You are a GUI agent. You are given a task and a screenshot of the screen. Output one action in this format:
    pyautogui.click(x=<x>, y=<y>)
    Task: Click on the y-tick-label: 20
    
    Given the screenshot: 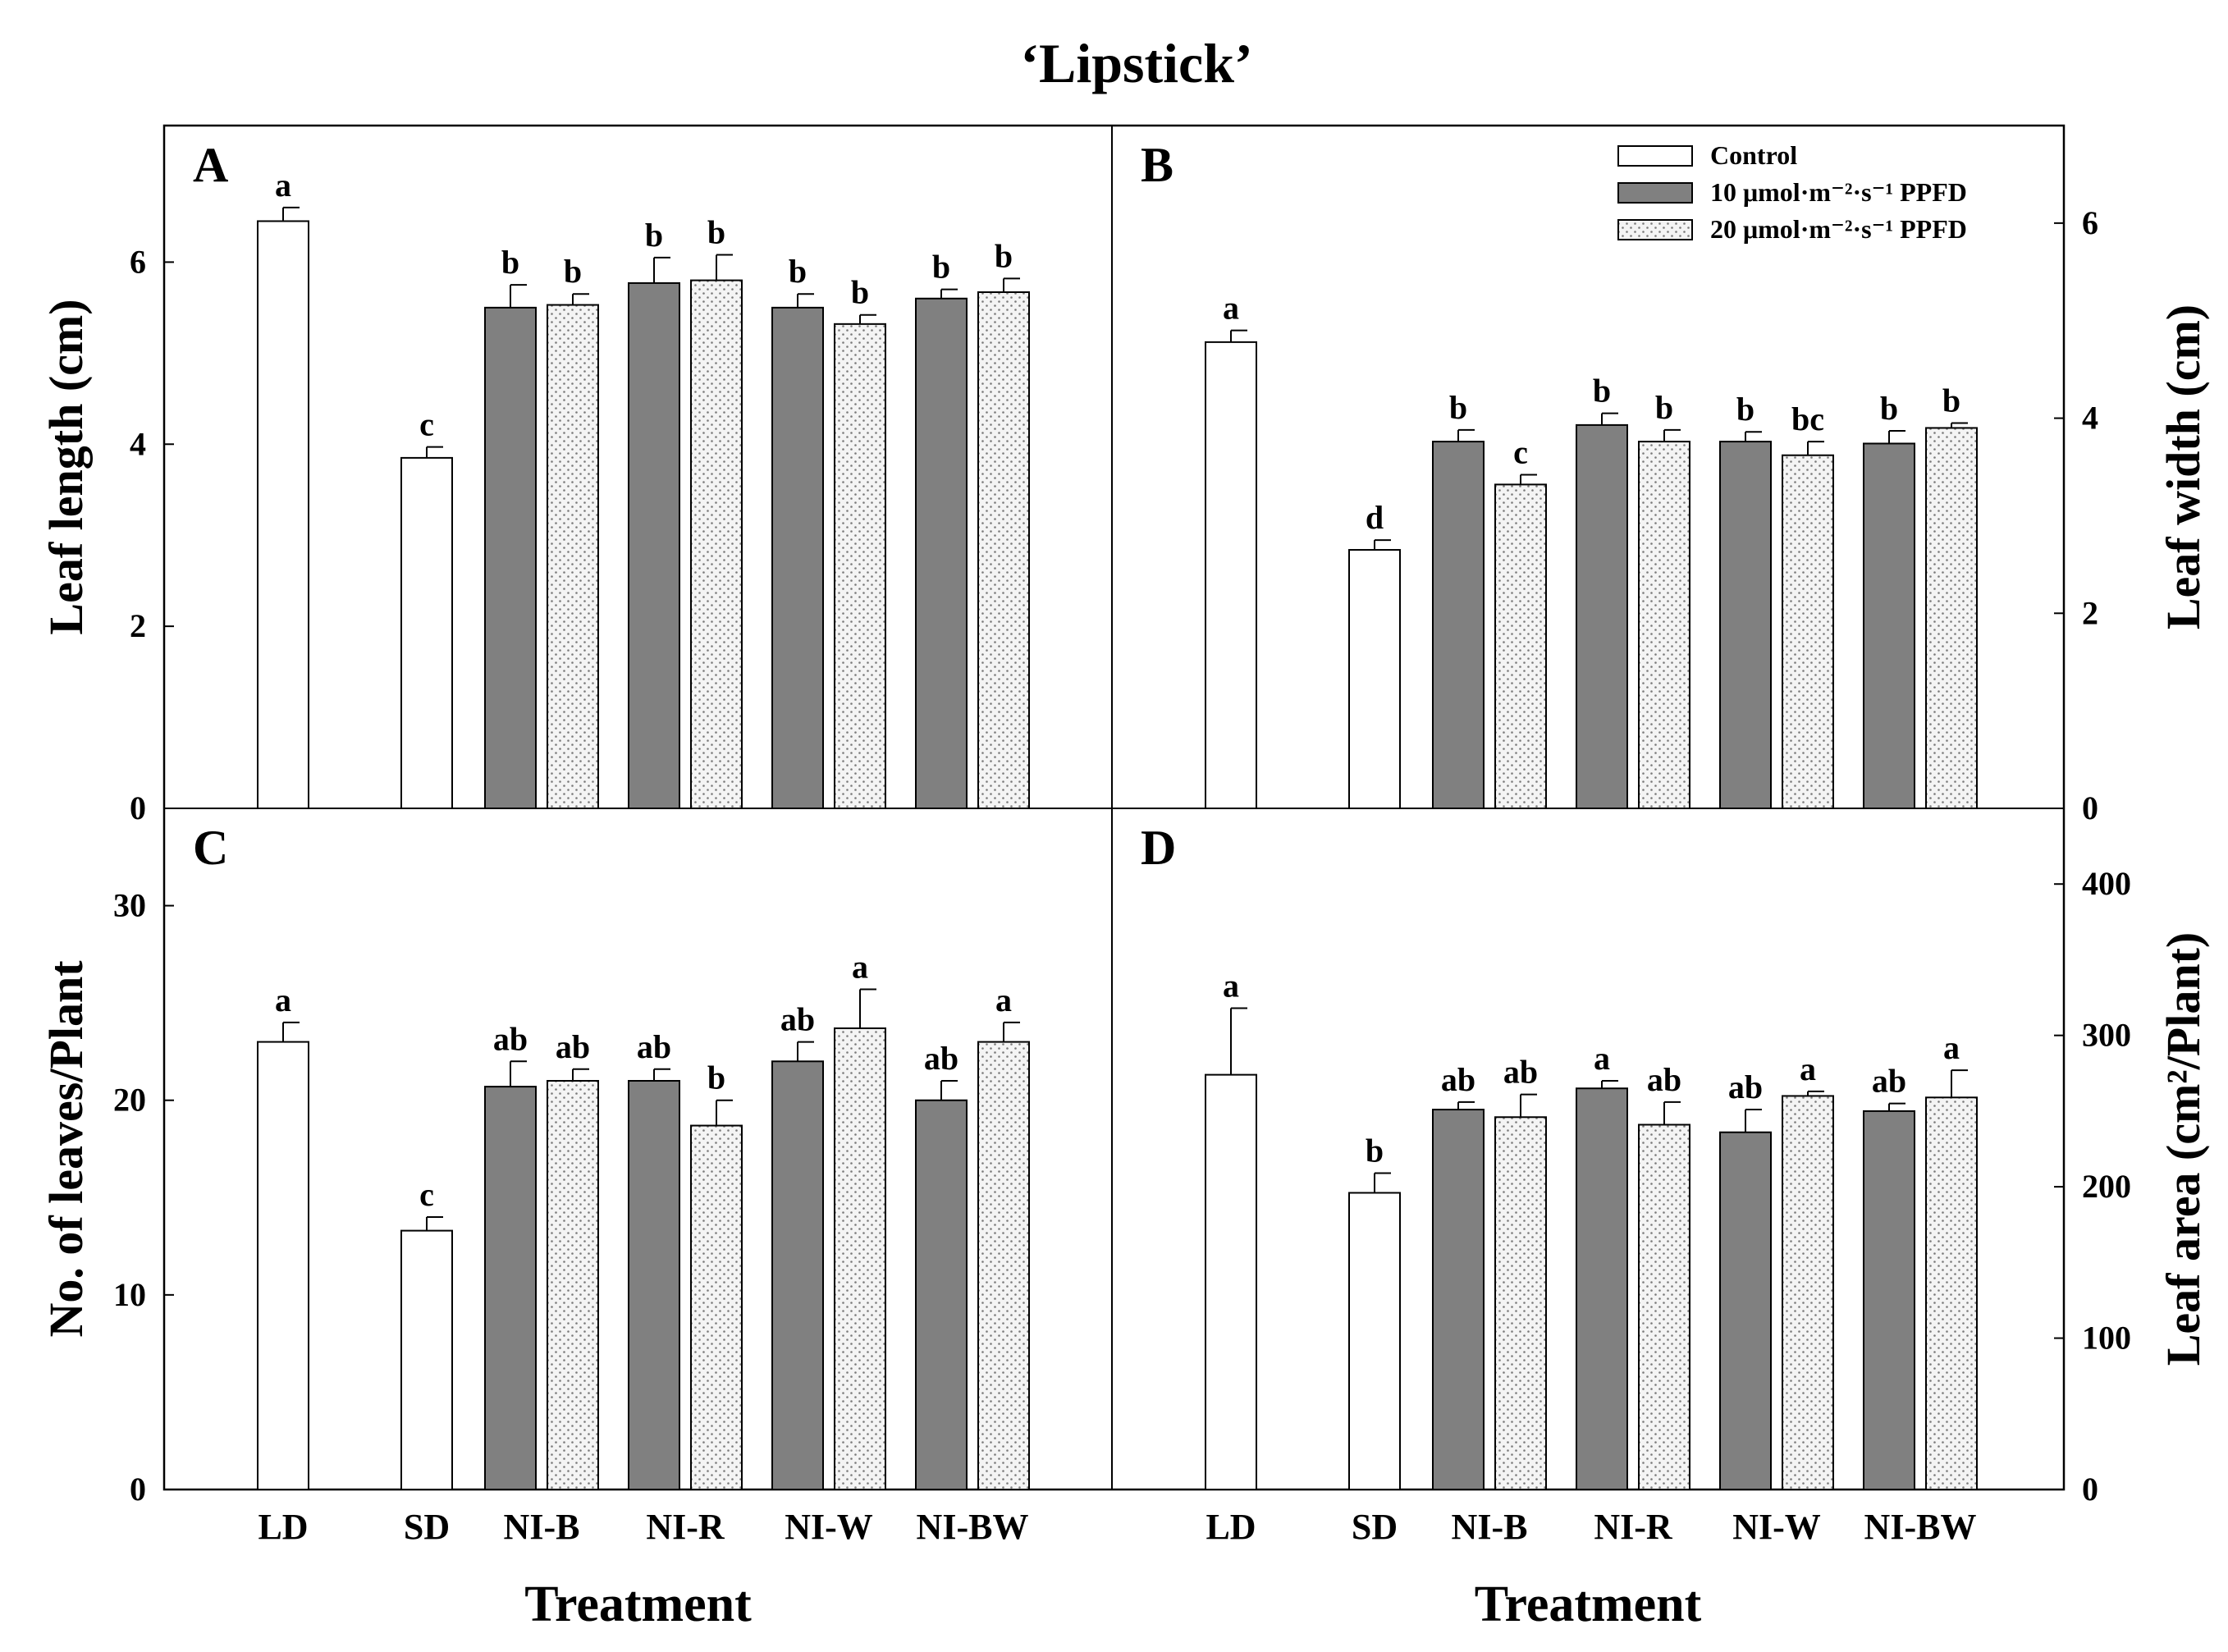 What is the action you would take?
    pyautogui.click(x=129, y=1100)
    